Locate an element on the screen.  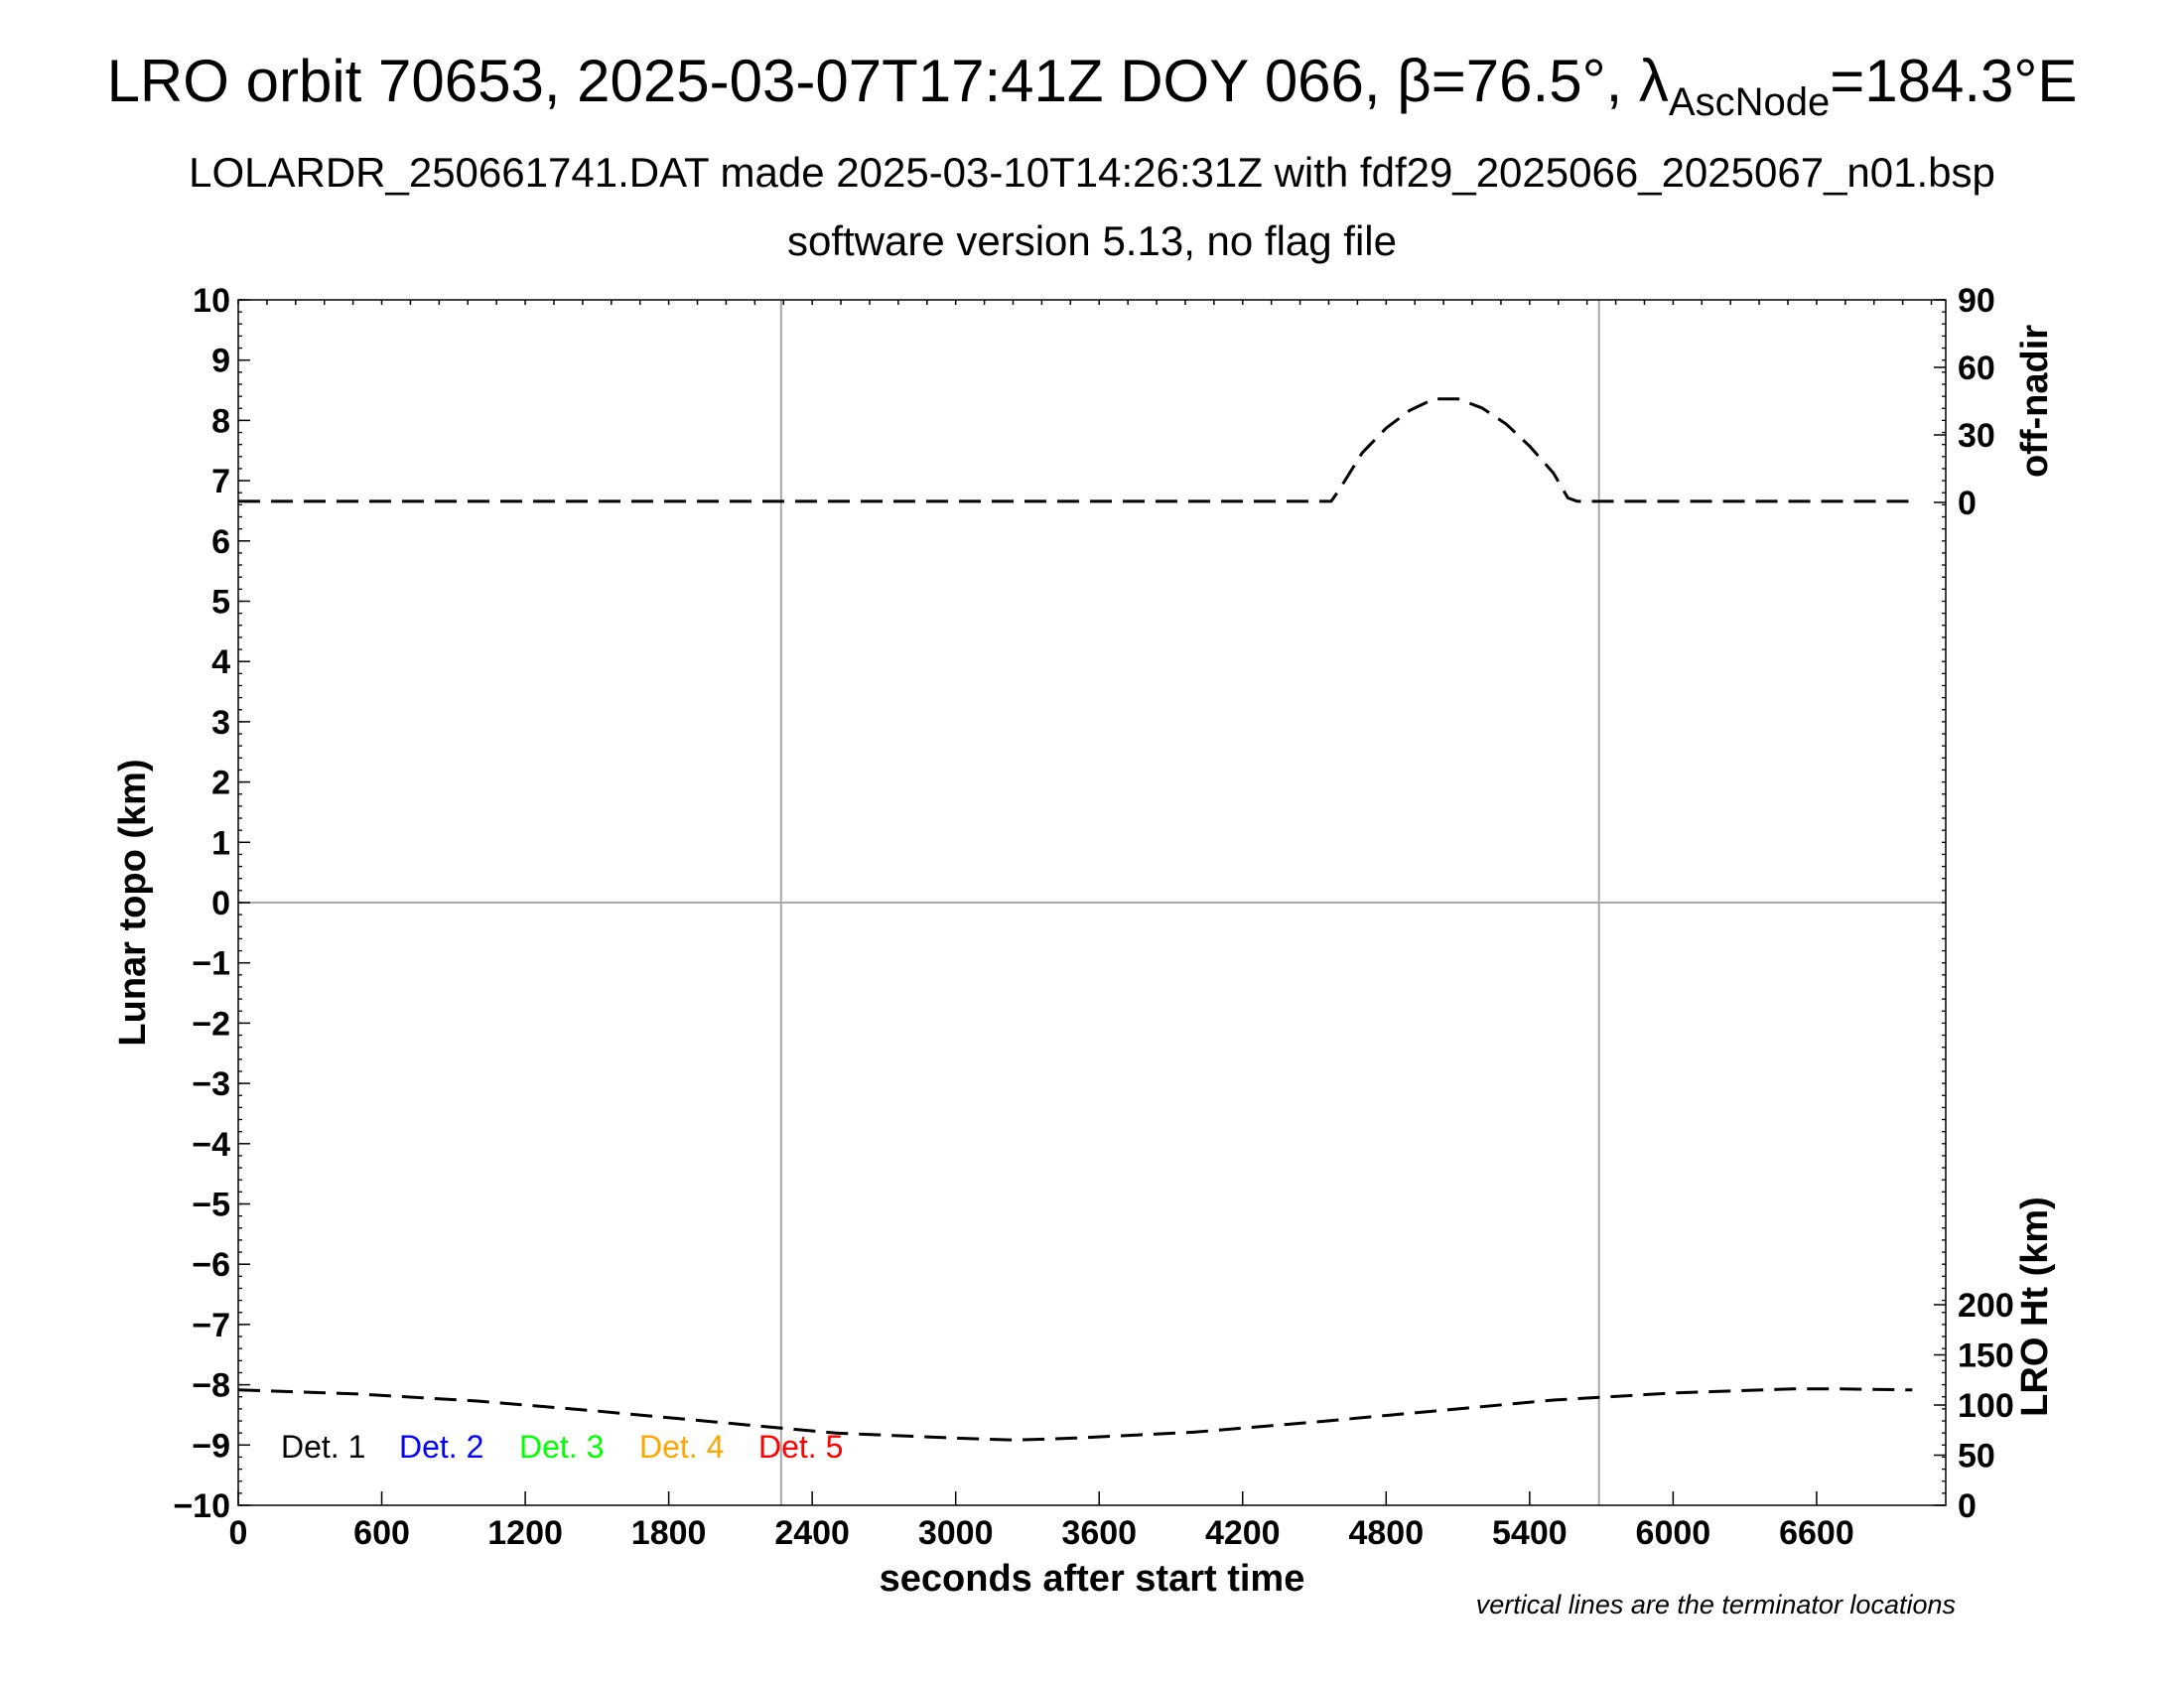
y-tick-label: 6 is located at coordinates (220, 542).